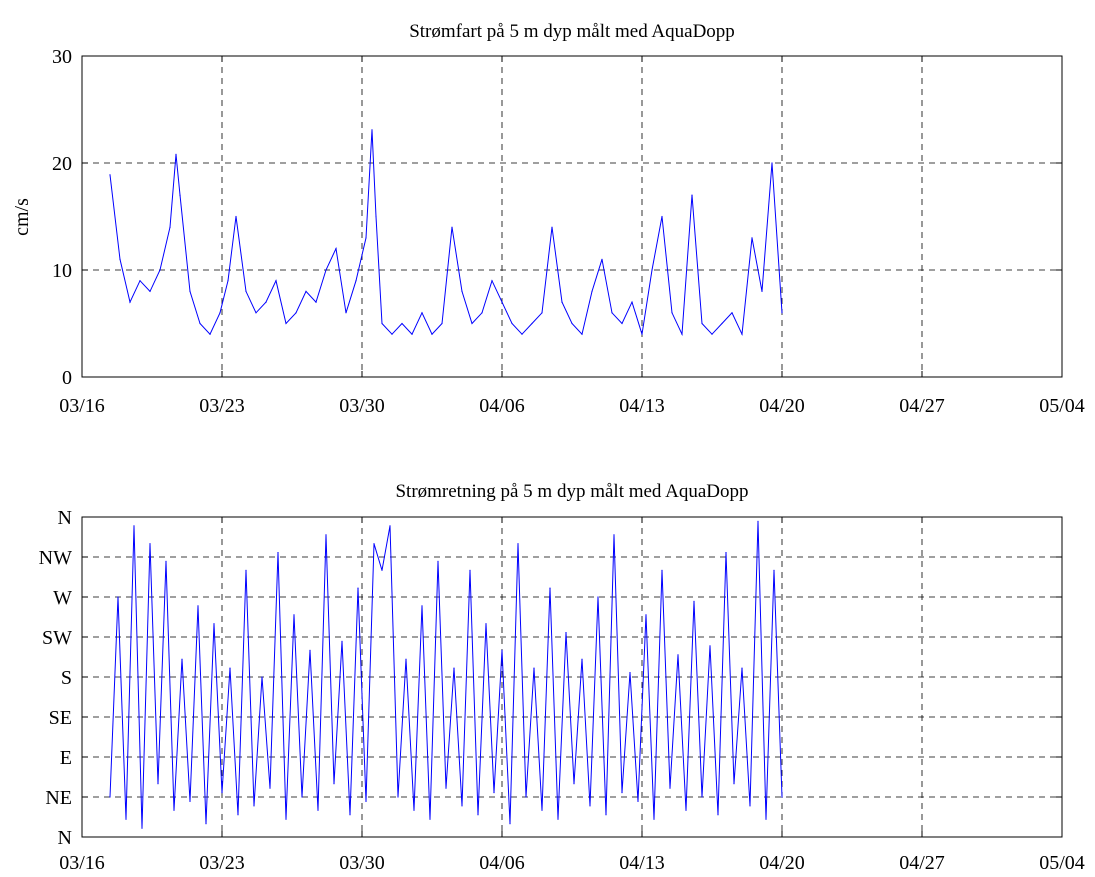 The height and width of the screenshot is (877, 1095). I want to click on speed-chart-title: Strømfart på 5 m dyp målt med AquaDopp, so click(572, 31).